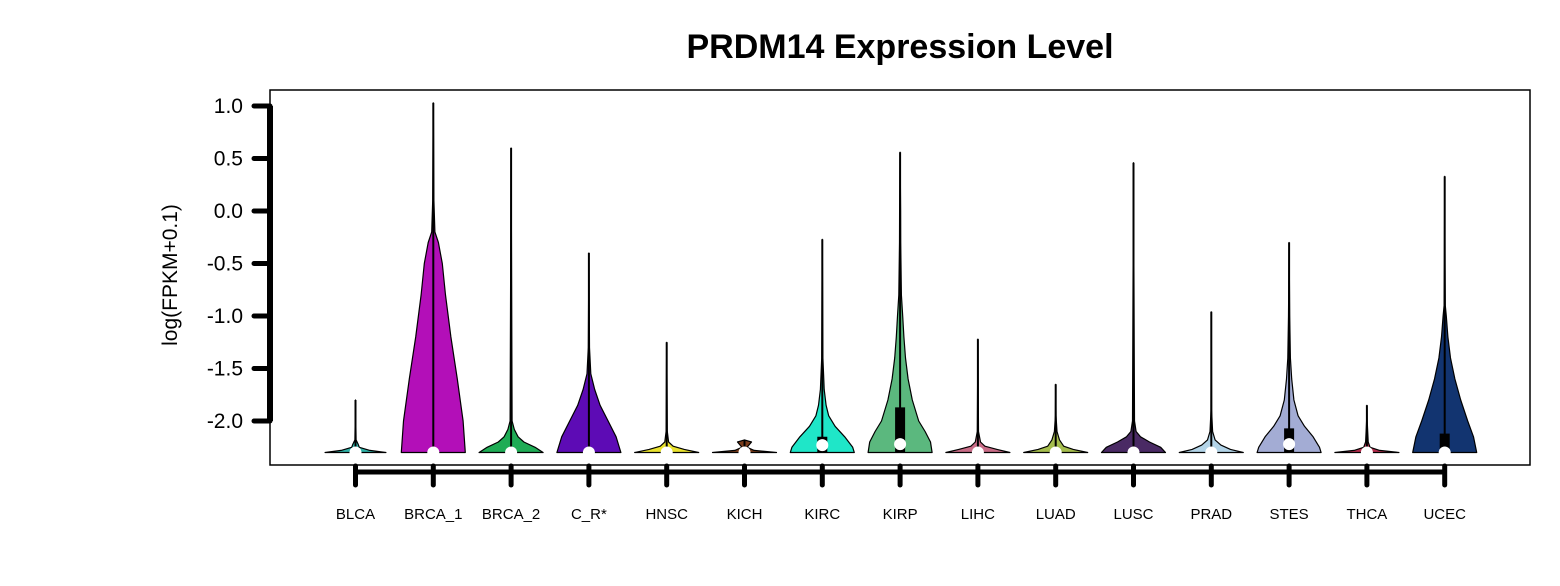  Describe the element at coordinates (822, 346) in the screenshot. I see `violin-kirc` at that location.